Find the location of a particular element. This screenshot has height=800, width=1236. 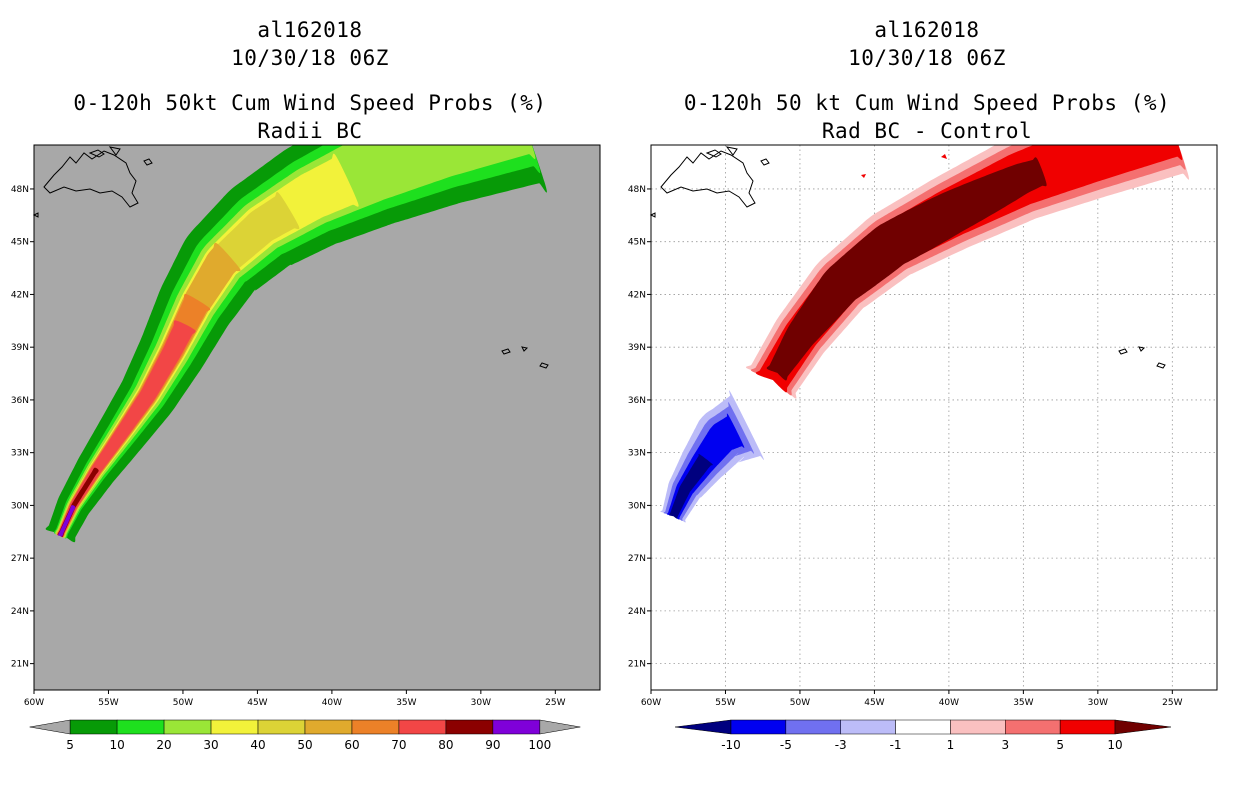

right-storm-id: al162018 is located at coordinates (927, 30).